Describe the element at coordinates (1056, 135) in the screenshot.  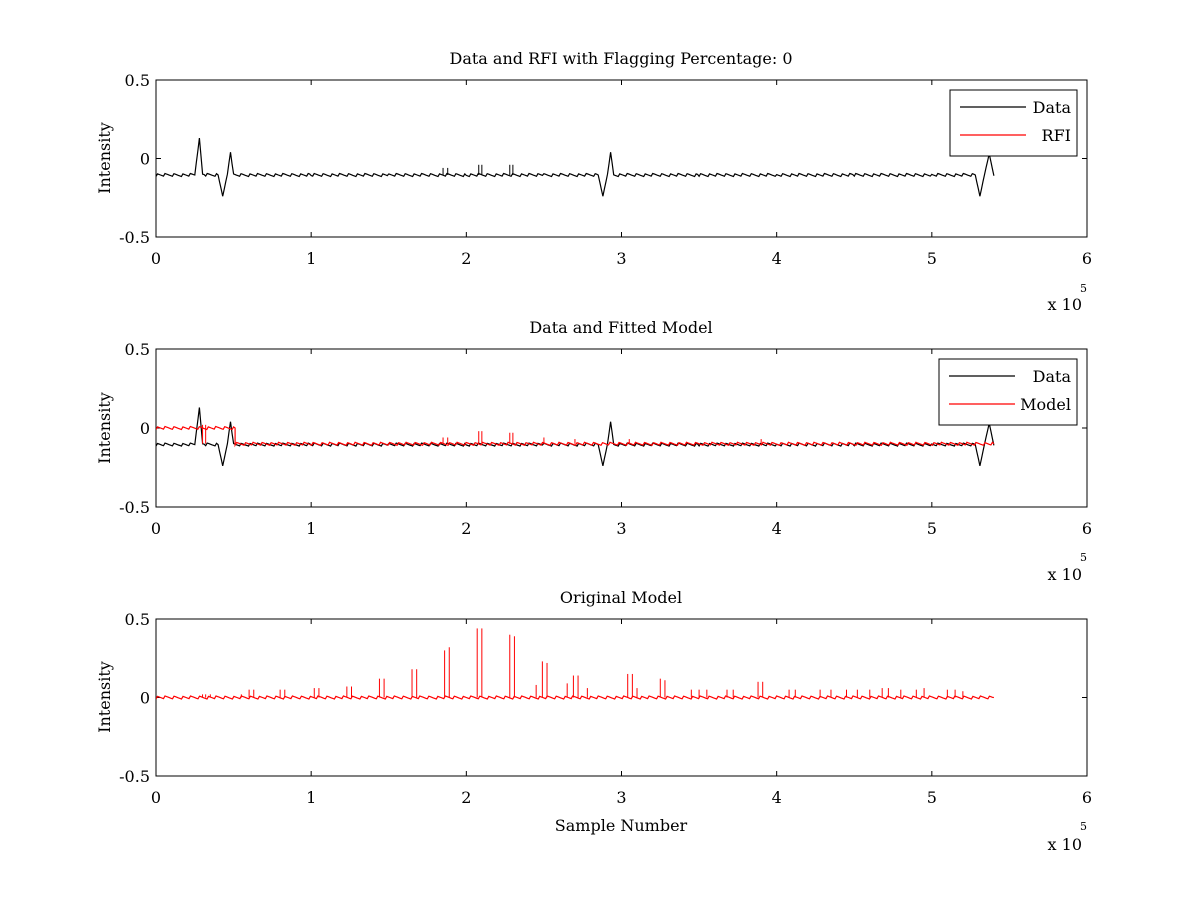
I see `legend-label: RFI` at that location.